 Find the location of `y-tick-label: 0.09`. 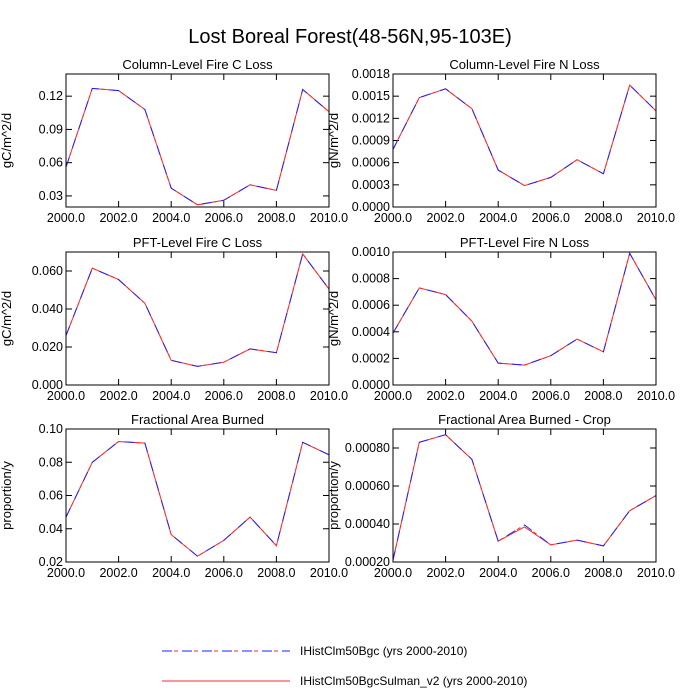

y-tick-label: 0.09 is located at coordinates (51, 129).